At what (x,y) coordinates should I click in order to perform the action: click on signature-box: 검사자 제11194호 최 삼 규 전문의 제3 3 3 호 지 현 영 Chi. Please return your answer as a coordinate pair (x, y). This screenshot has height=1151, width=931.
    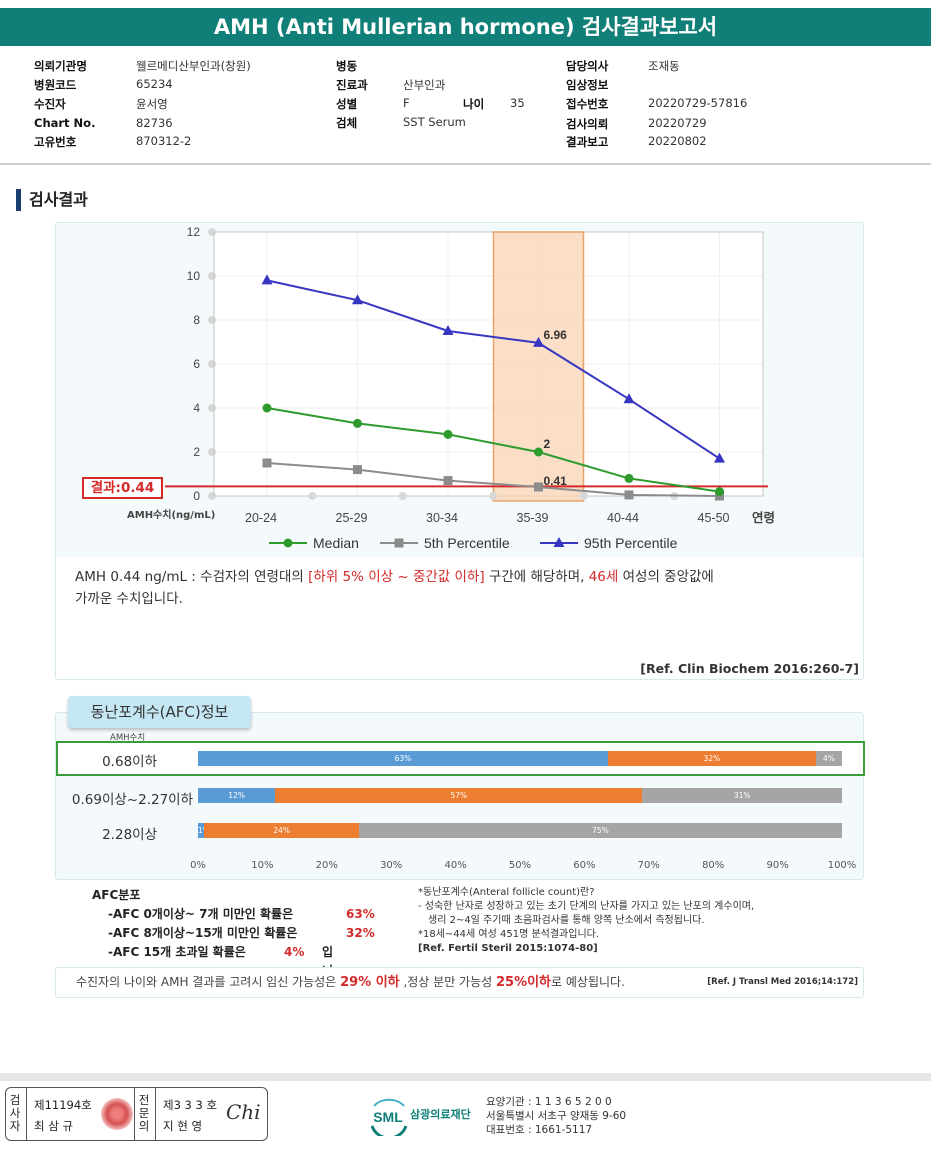
    Looking at the image, I should click on (136, 1114).